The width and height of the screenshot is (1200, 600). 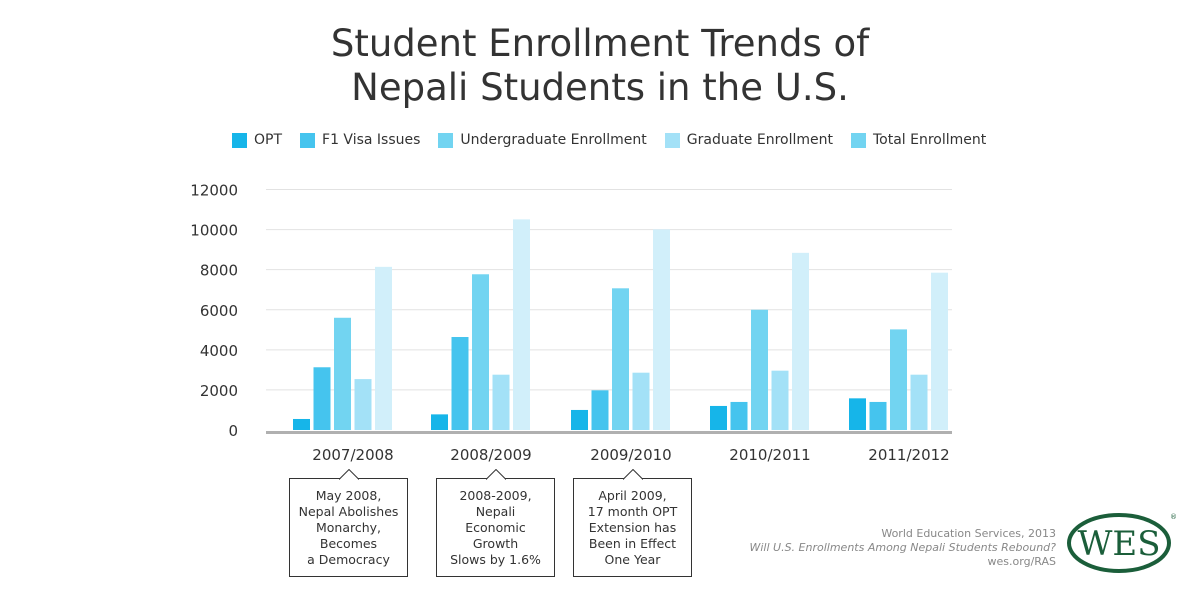 I want to click on y-tick-label: 0, so click(x=233, y=431).